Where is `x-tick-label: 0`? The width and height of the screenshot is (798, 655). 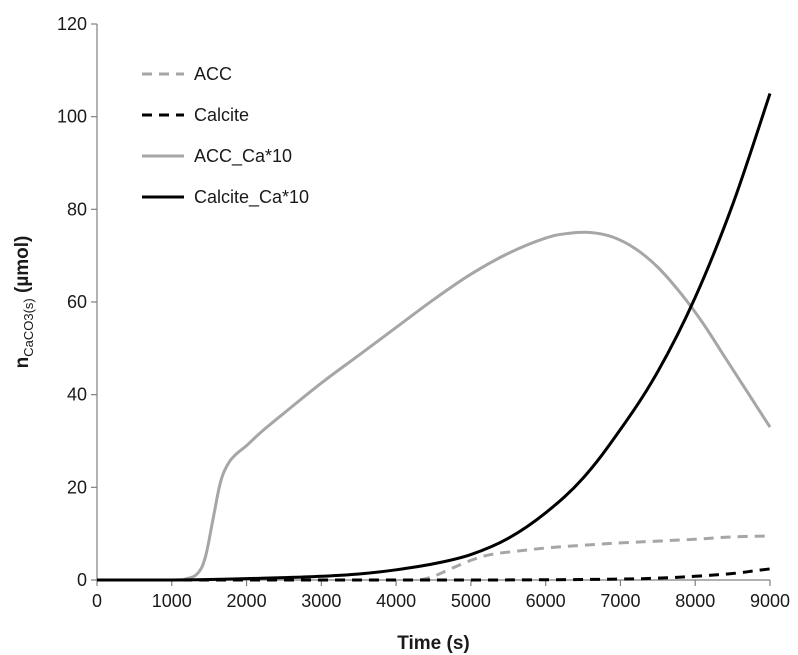 x-tick-label: 0 is located at coordinates (97, 601).